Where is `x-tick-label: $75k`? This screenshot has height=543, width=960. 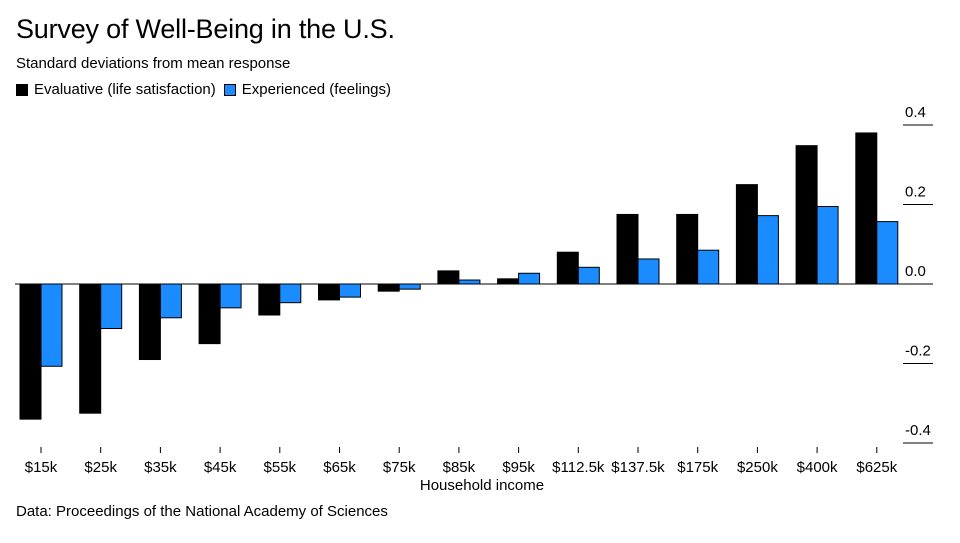 x-tick-label: $75k is located at coordinates (399, 467).